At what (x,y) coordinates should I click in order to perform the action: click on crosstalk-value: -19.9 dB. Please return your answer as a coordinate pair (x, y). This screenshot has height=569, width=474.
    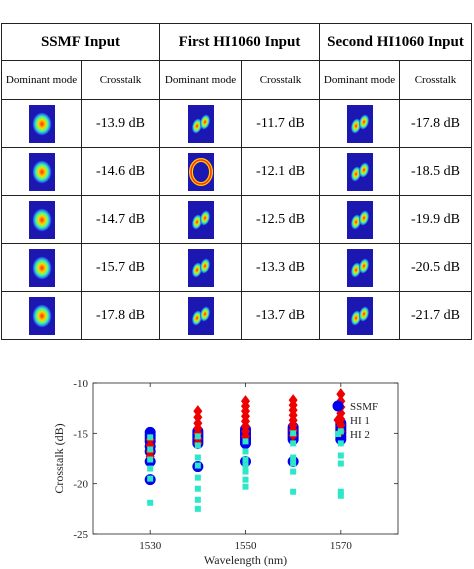
    Looking at the image, I should click on (435, 219).